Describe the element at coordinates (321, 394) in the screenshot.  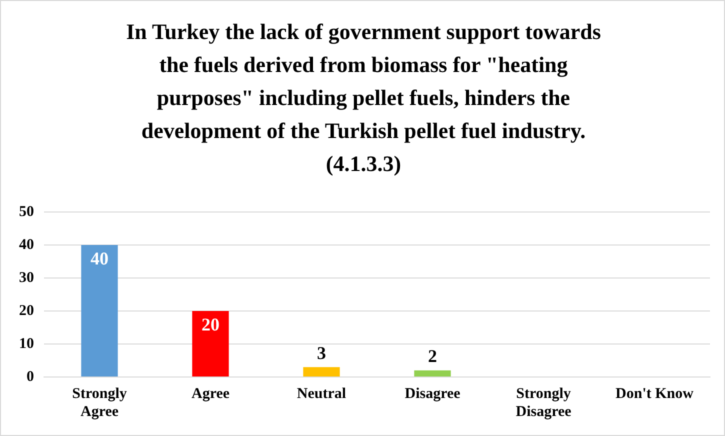
I see `x-tick-label: Neutral` at that location.